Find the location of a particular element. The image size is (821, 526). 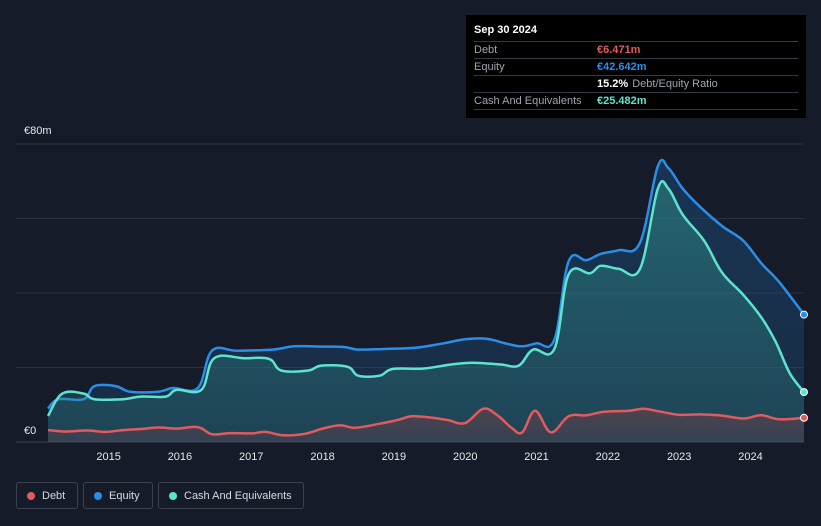

debt-line is located at coordinates (426, 422).